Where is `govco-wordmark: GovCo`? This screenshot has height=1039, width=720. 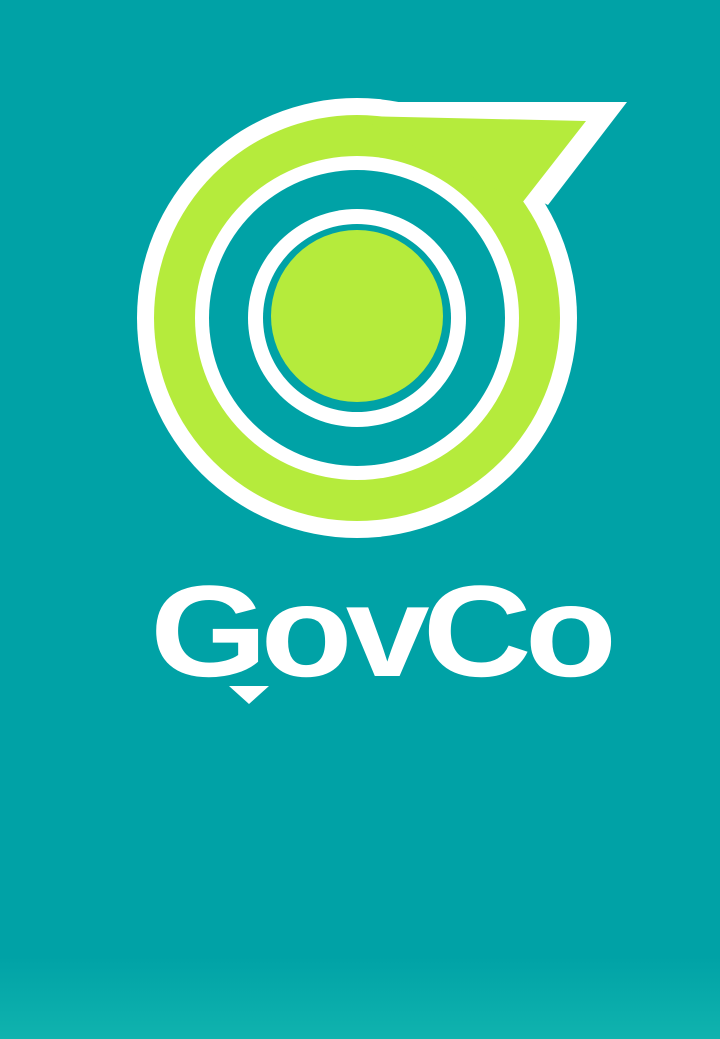
govco-wordmark: GovCo is located at coordinates (384, 631).